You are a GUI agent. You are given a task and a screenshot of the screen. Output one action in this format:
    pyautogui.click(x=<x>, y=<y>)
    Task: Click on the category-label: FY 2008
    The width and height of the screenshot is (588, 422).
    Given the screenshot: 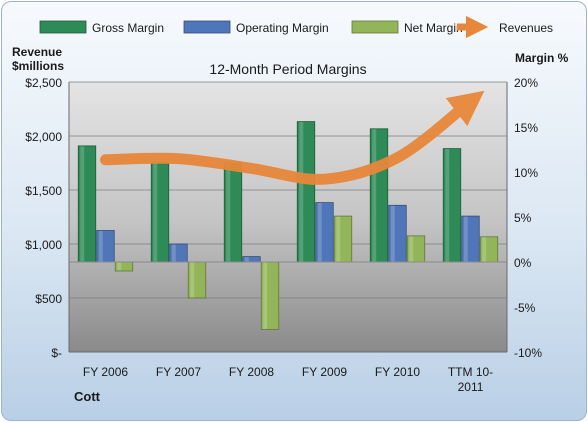 What is the action you would take?
    pyautogui.click(x=251, y=372)
    